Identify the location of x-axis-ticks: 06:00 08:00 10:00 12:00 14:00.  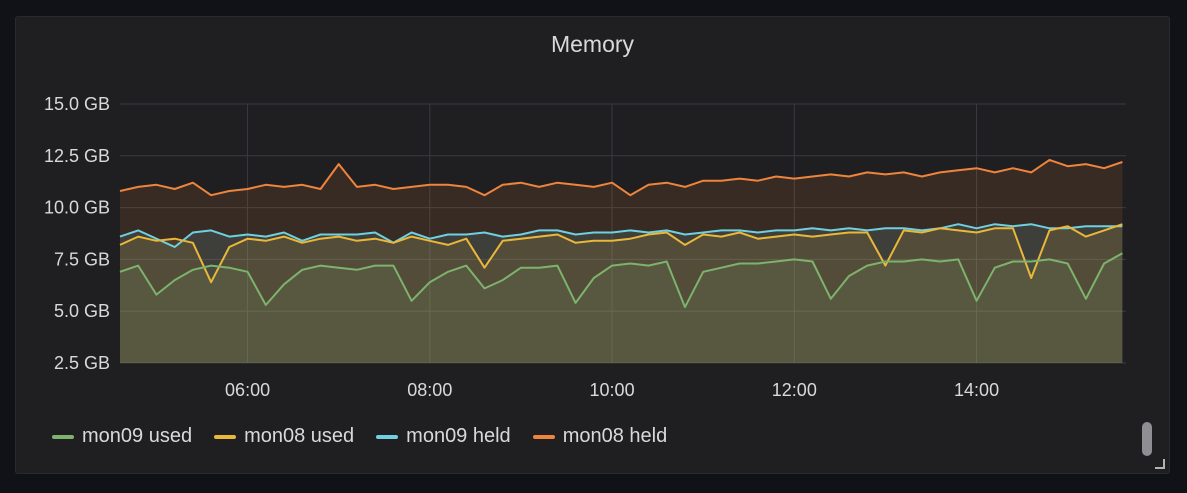
(612, 390).